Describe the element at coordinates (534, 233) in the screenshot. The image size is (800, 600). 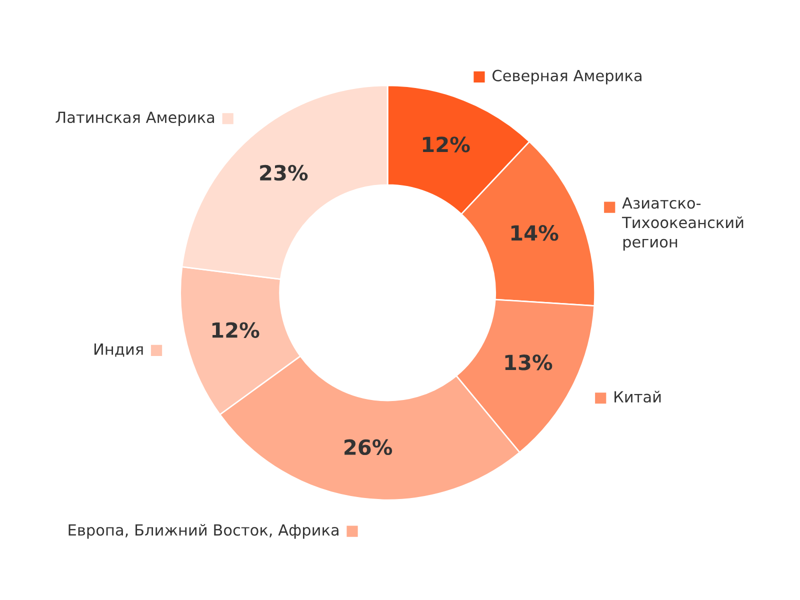
I see `data-label: 14%` at that location.